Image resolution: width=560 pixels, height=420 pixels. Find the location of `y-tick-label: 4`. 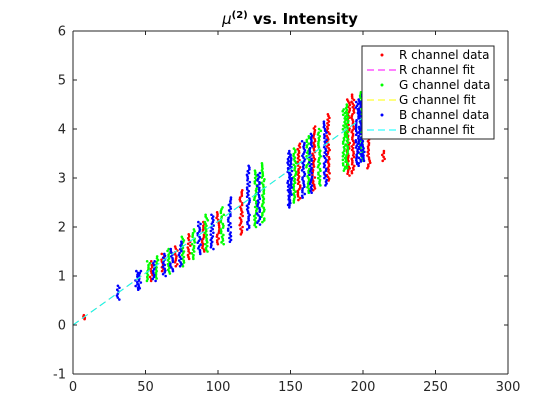

y-tick-label: 4 is located at coordinates (62, 130).